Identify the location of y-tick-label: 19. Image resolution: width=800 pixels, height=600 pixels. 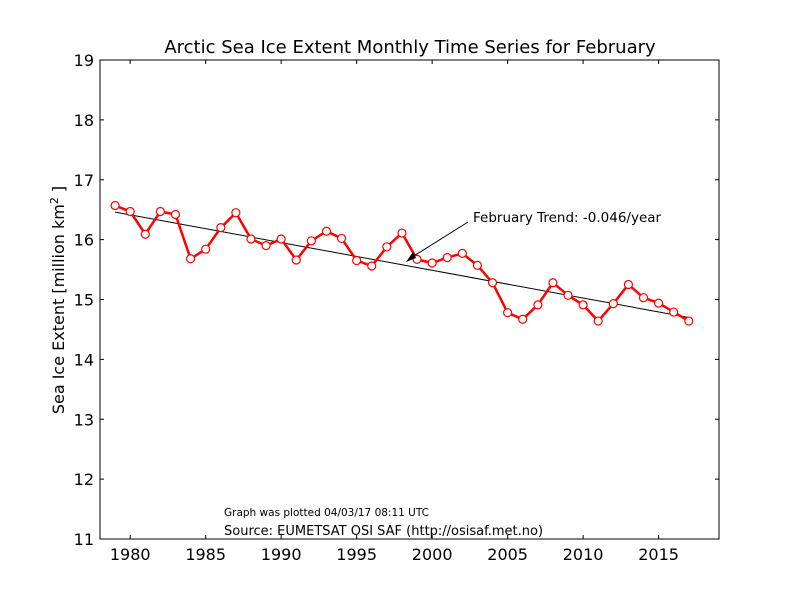
(84, 60).